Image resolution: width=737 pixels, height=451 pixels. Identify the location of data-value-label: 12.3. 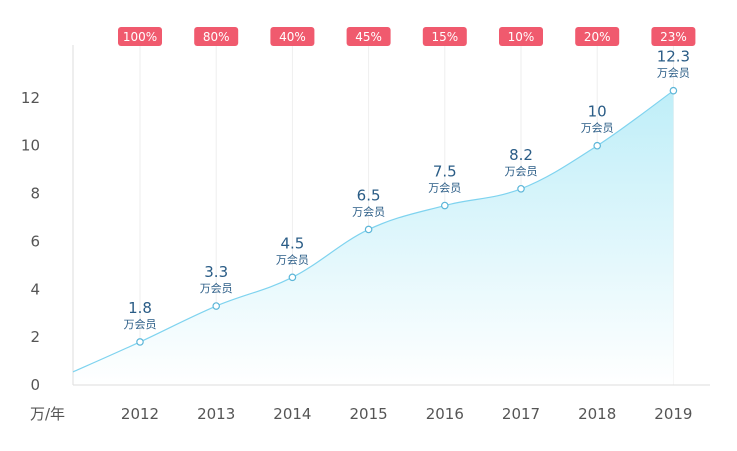
(673, 57).